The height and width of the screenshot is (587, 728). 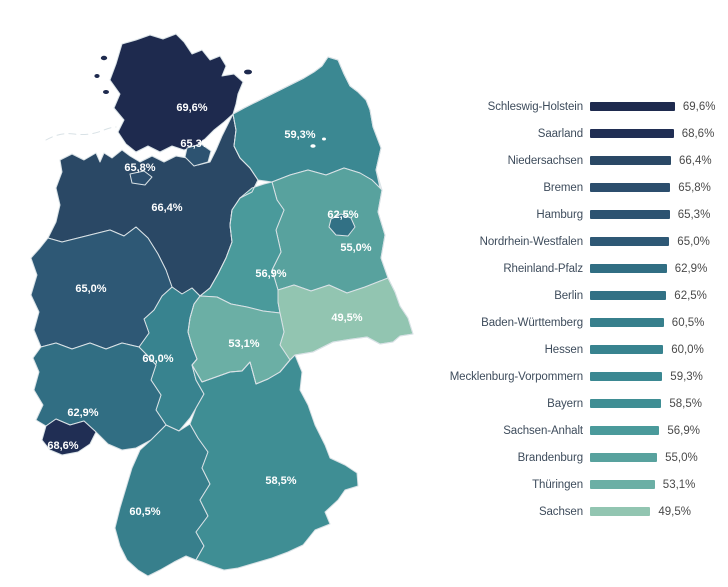 I want to click on chart-row-value: 49,5%, so click(x=674, y=511).